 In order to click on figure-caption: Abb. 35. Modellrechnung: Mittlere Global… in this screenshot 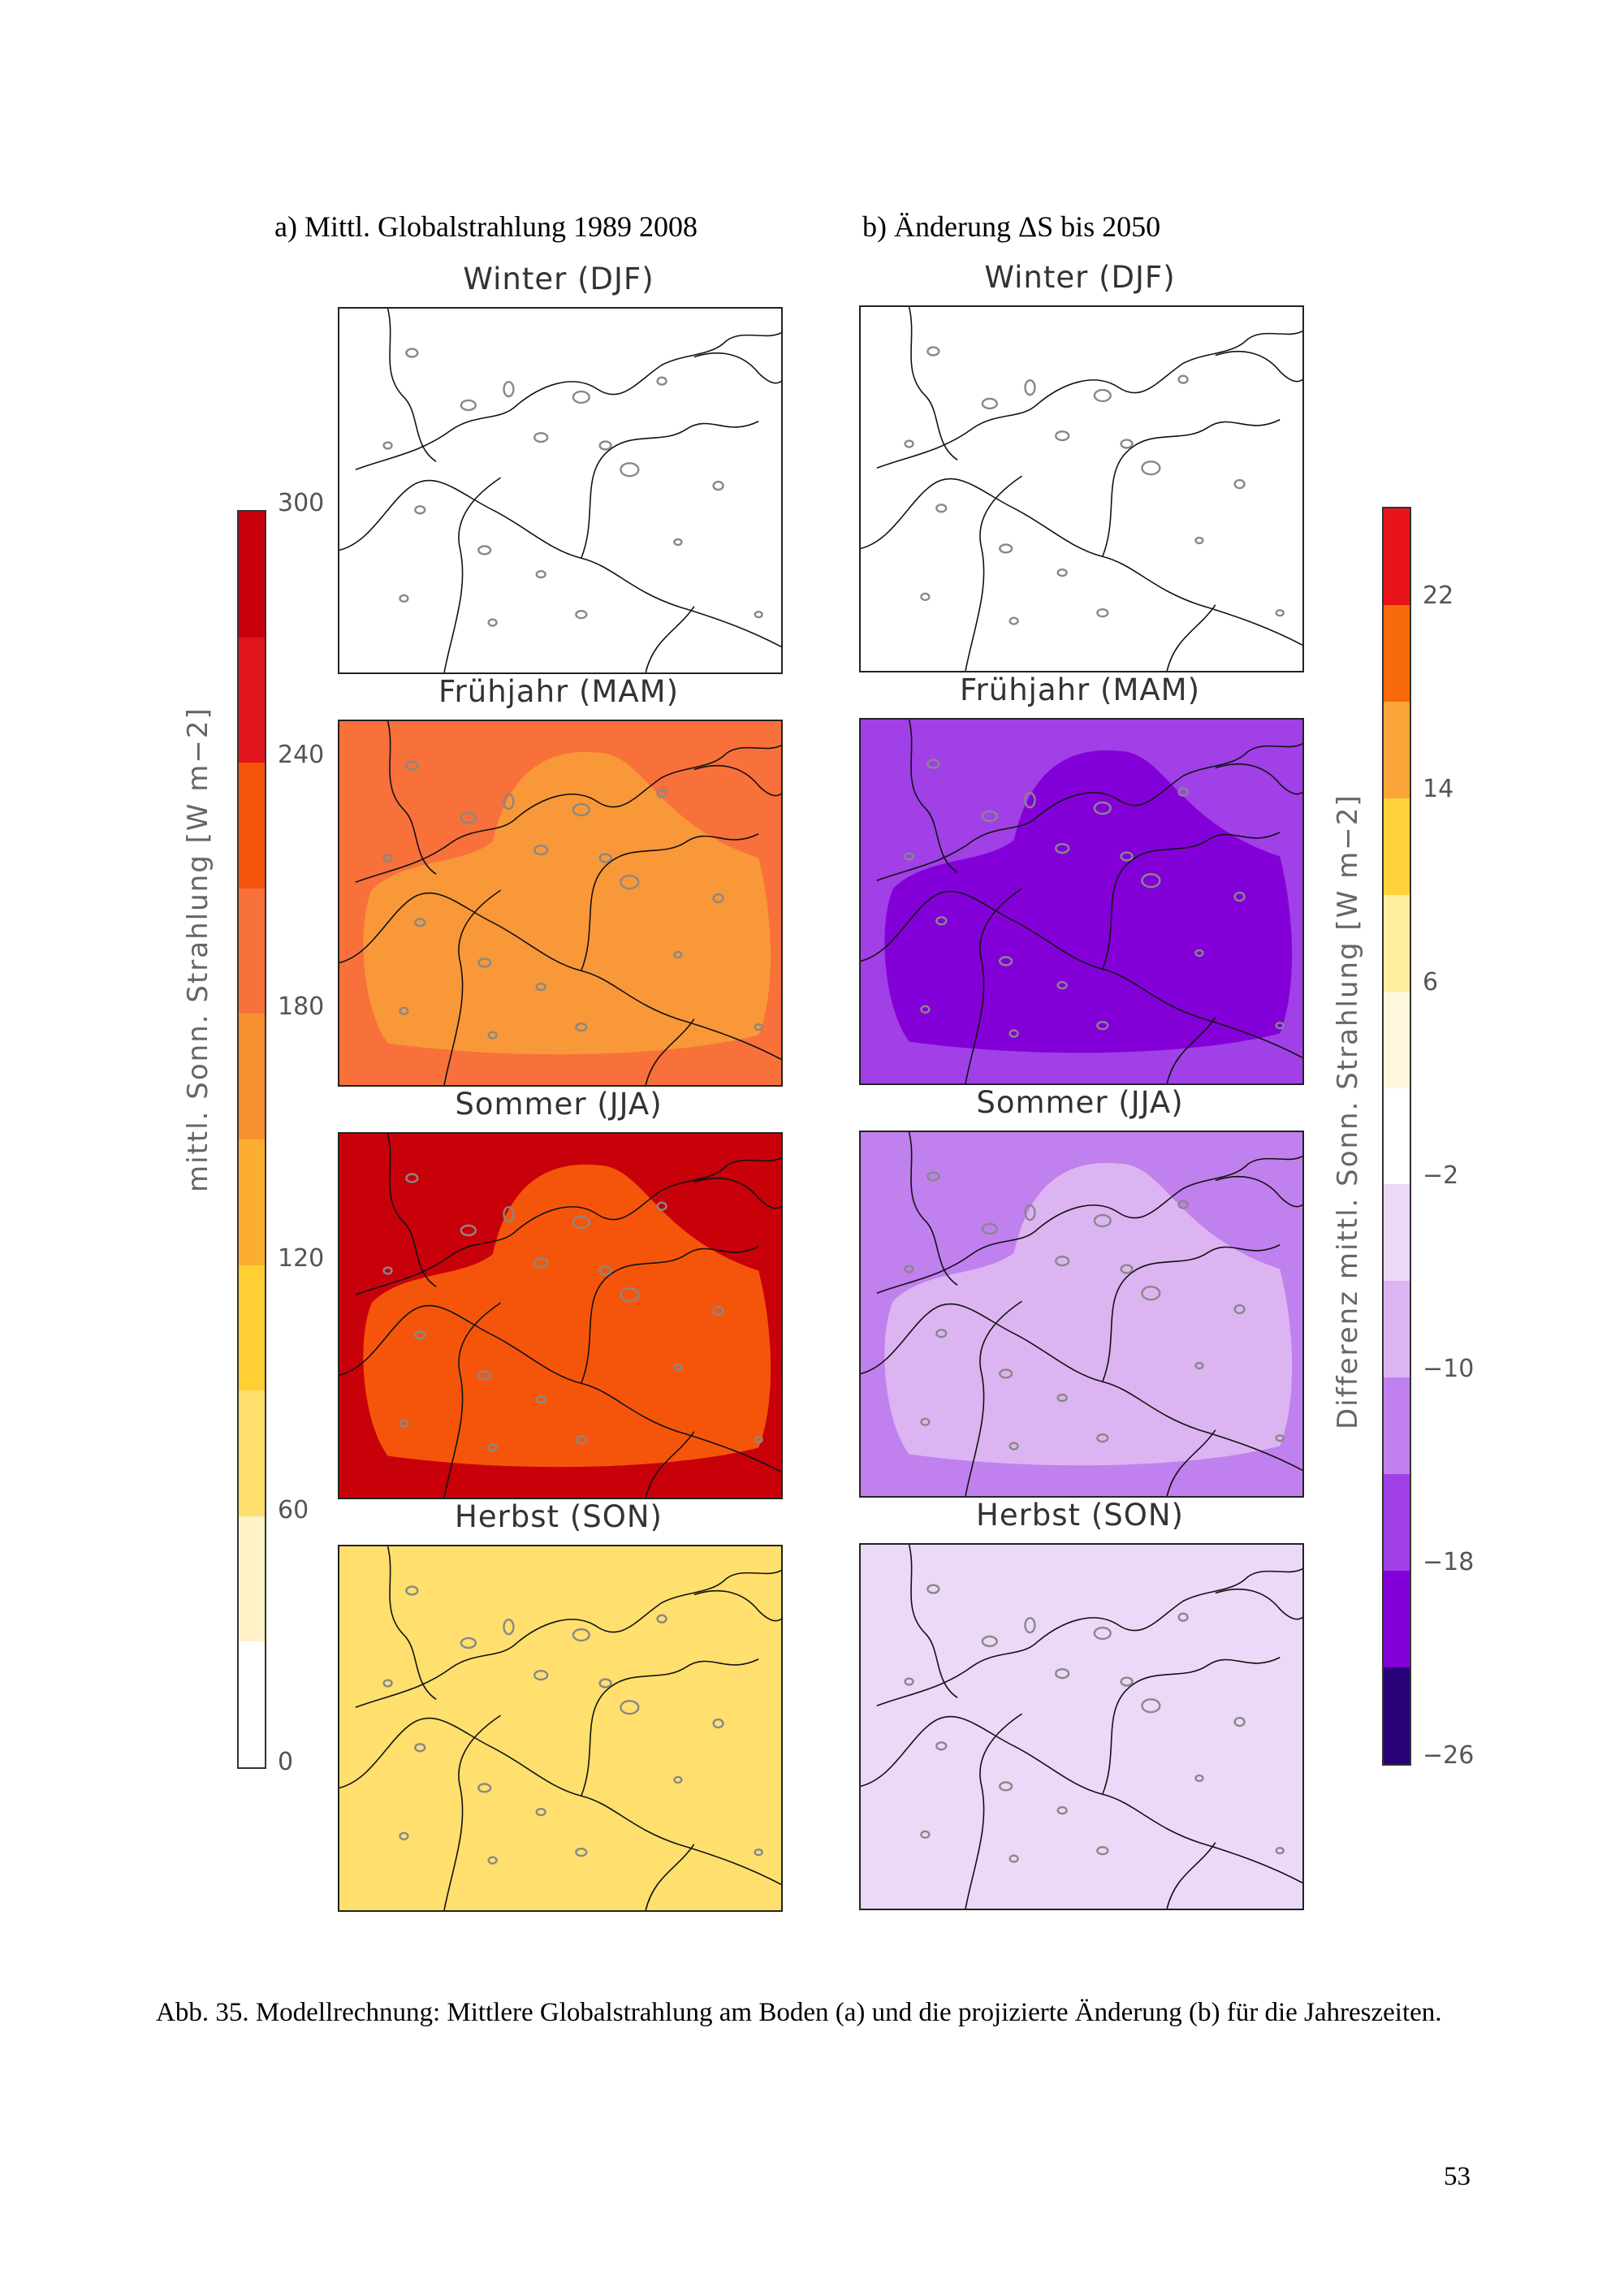, I will do `click(799, 2012)`.